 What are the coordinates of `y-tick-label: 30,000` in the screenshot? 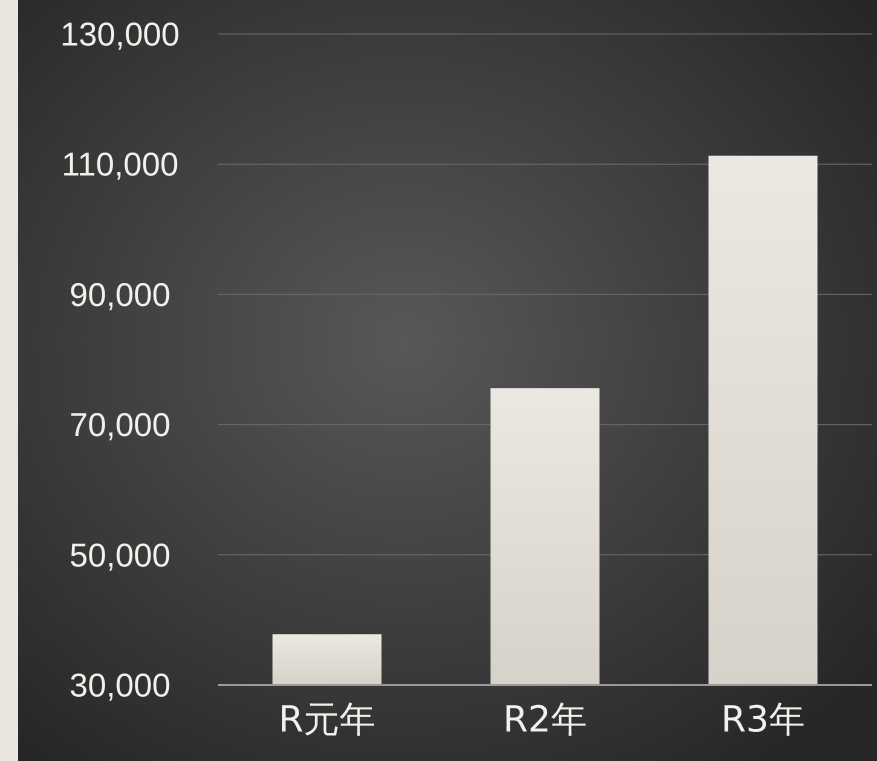 It's located at (120, 685).